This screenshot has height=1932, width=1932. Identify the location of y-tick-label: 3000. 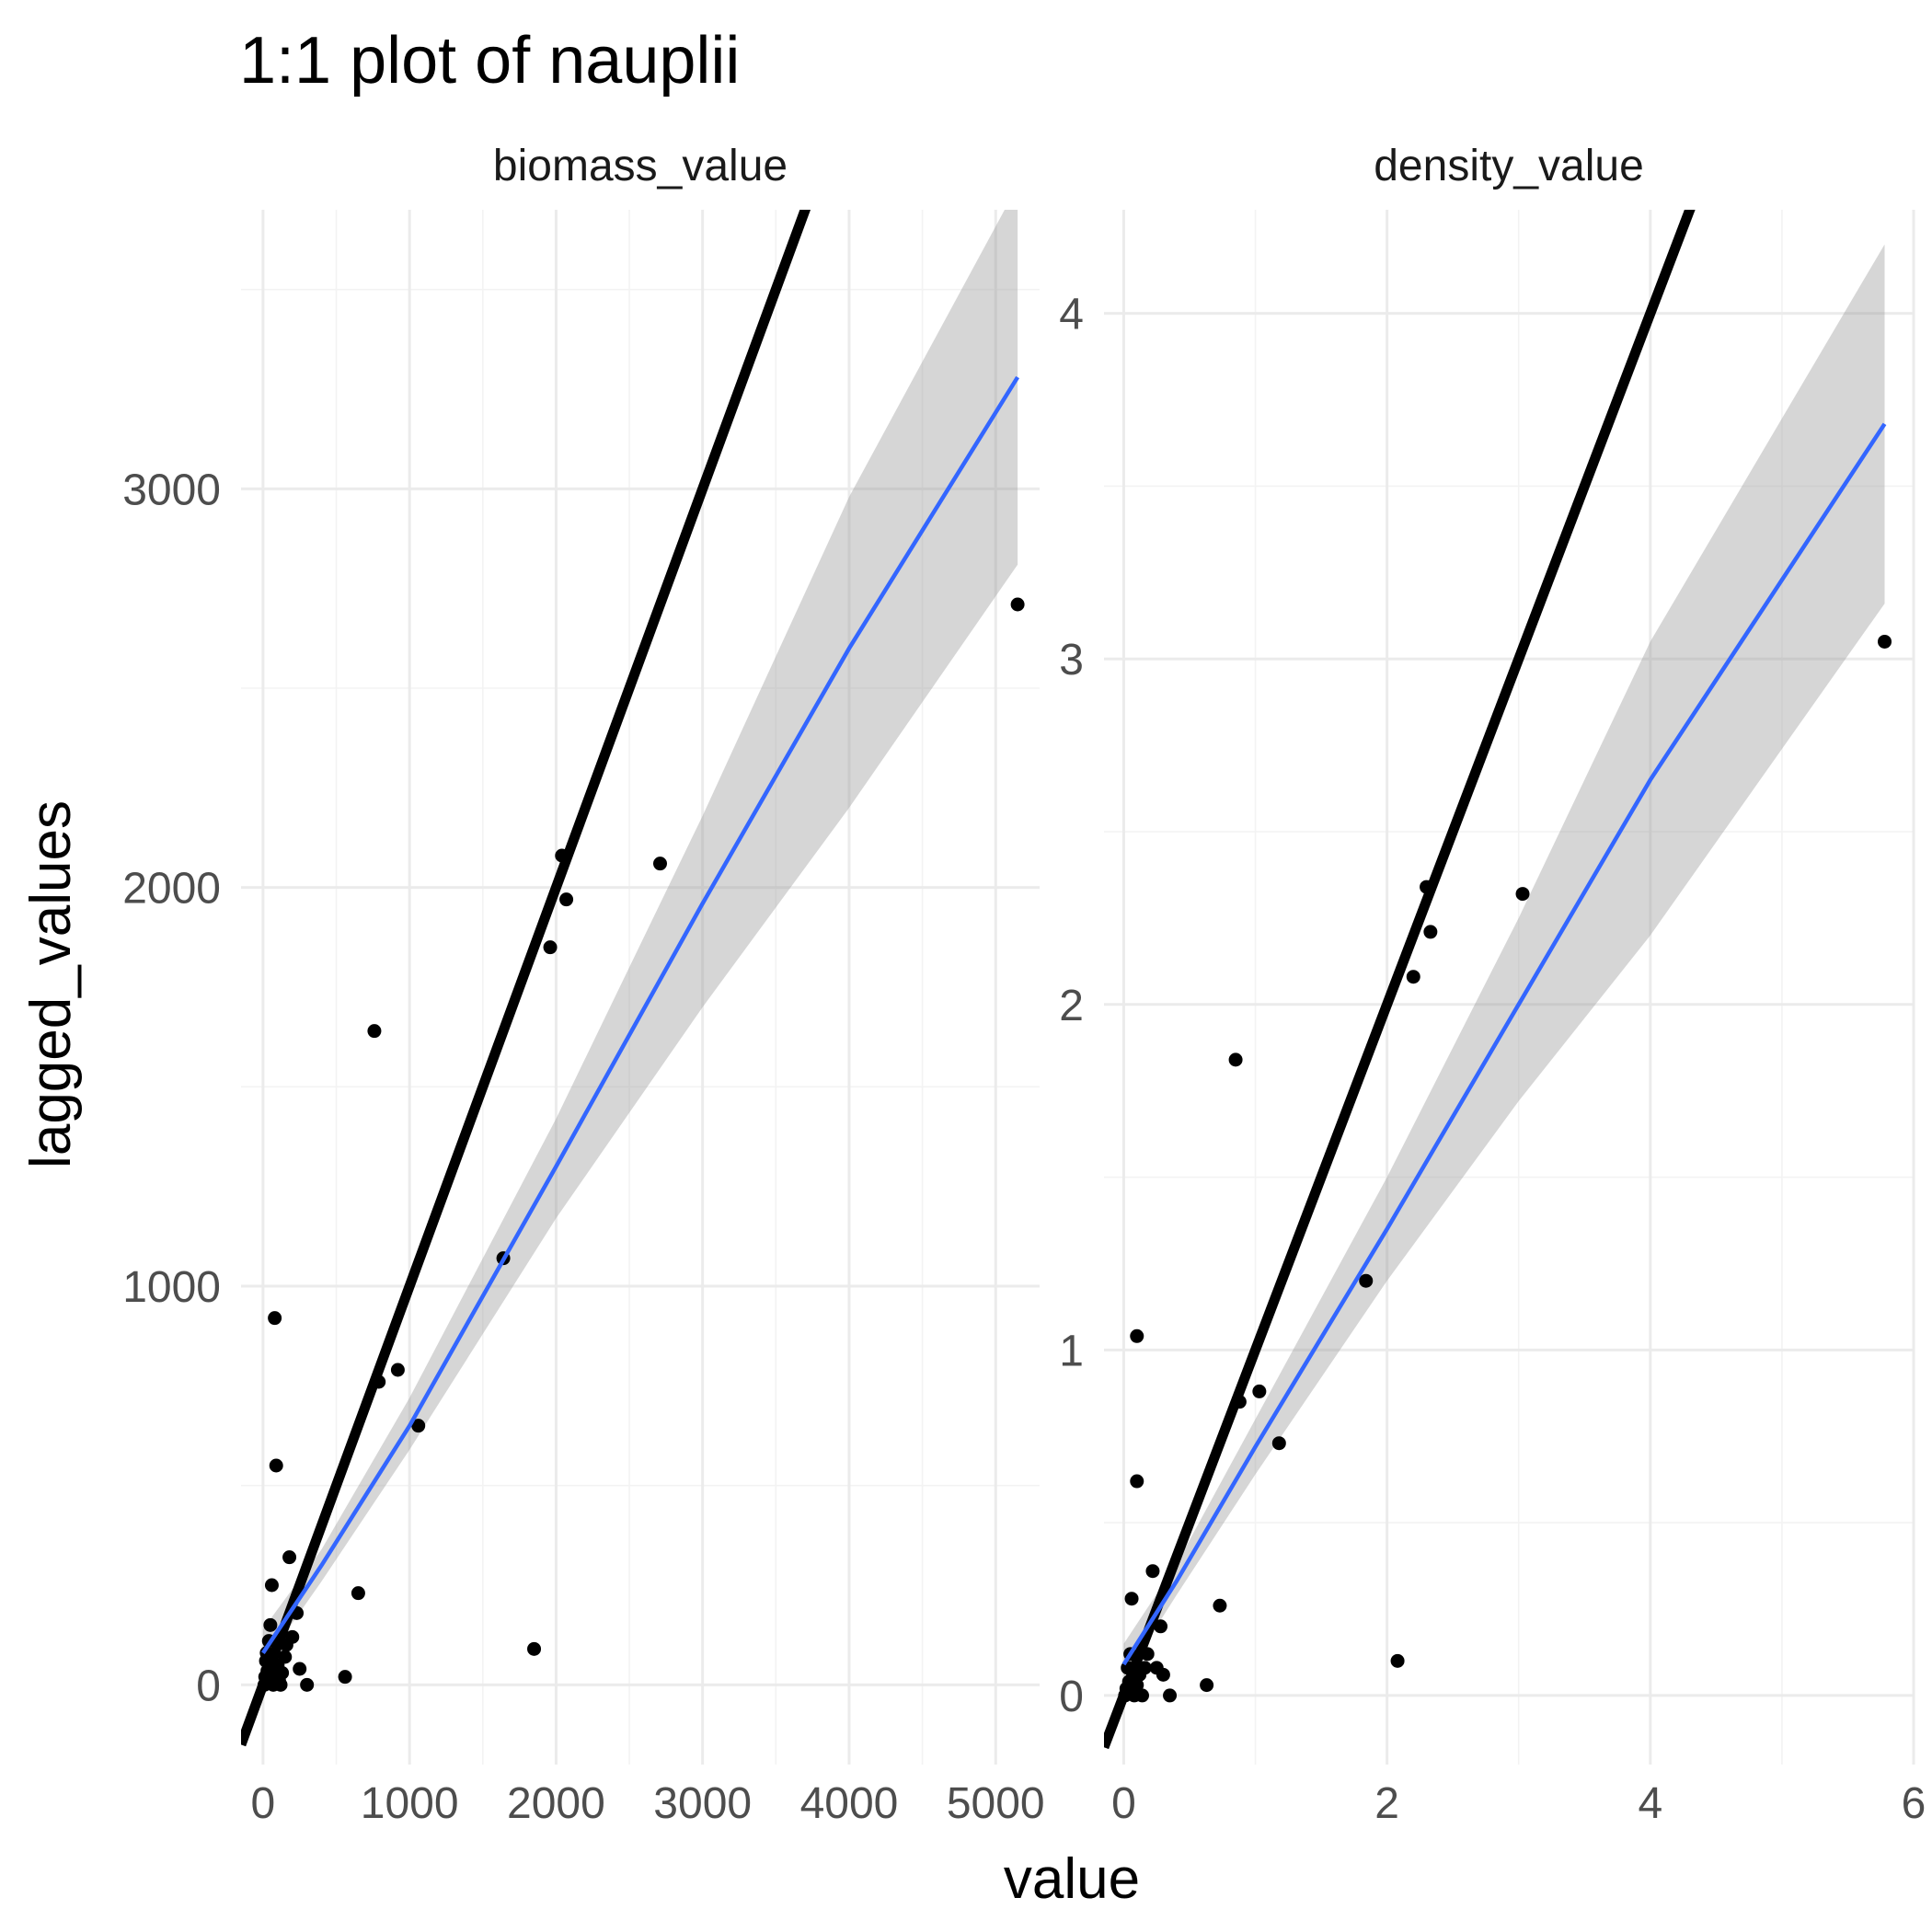
(171, 490).